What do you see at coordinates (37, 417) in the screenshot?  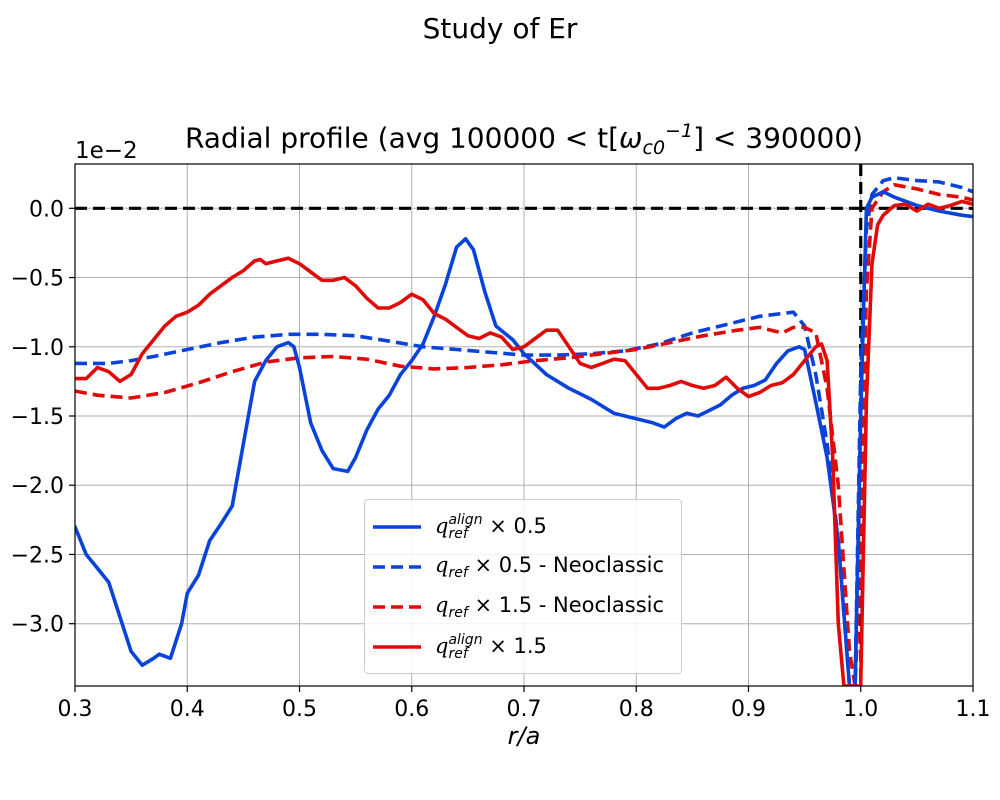 I see `y-tick-label: −1.5` at bounding box center [37, 417].